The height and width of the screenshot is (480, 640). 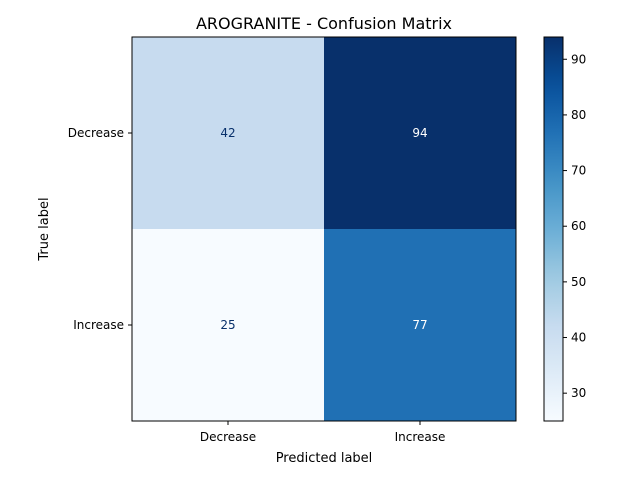 I want to click on colorbar, so click(x=553, y=229).